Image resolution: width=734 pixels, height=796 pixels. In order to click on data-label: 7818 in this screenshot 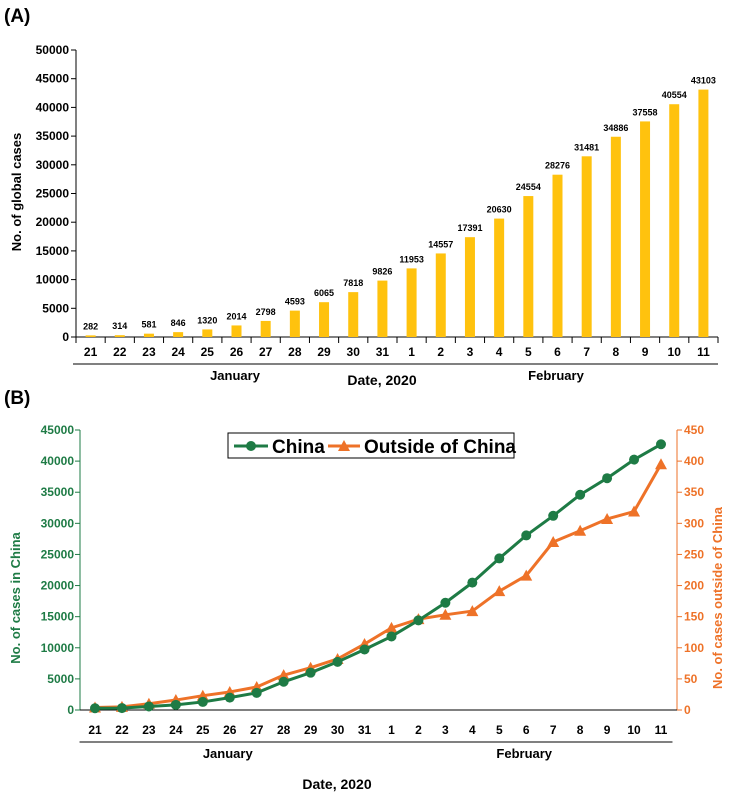, I will do `click(353, 283)`.